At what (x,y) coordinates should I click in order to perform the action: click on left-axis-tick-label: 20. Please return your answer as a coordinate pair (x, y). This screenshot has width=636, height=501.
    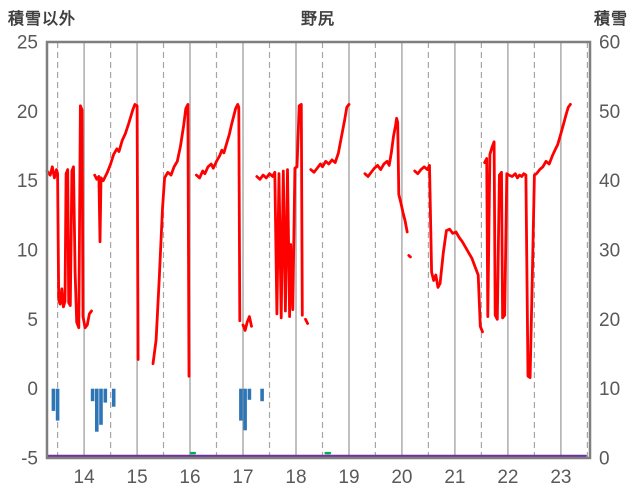
    Looking at the image, I should click on (27, 112).